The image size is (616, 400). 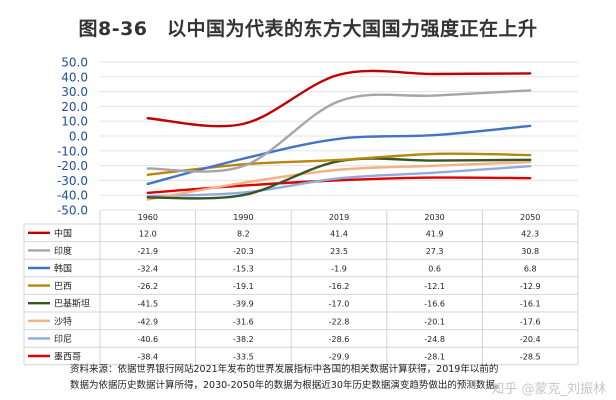 I want to click on data-label: 0.6, so click(x=434, y=269).